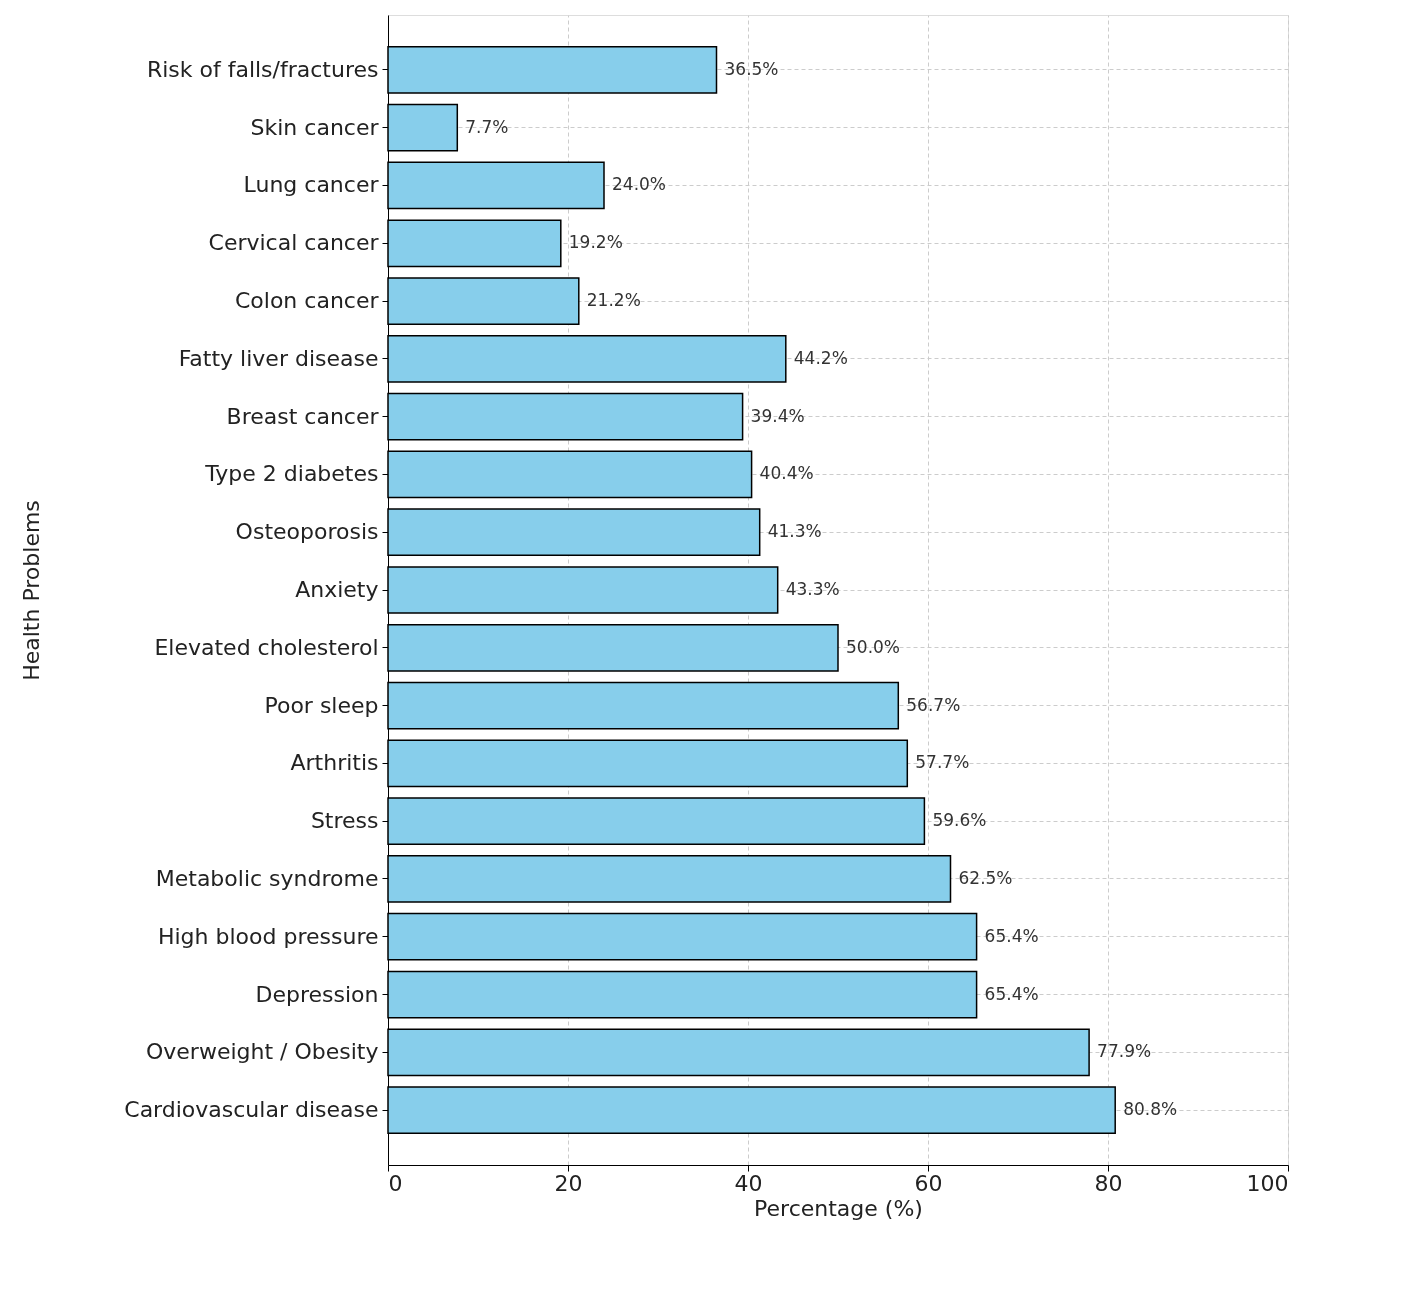 This screenshot has height=1300, width=1405. I want to click on data-label: 59.6%, so click(959, 820).